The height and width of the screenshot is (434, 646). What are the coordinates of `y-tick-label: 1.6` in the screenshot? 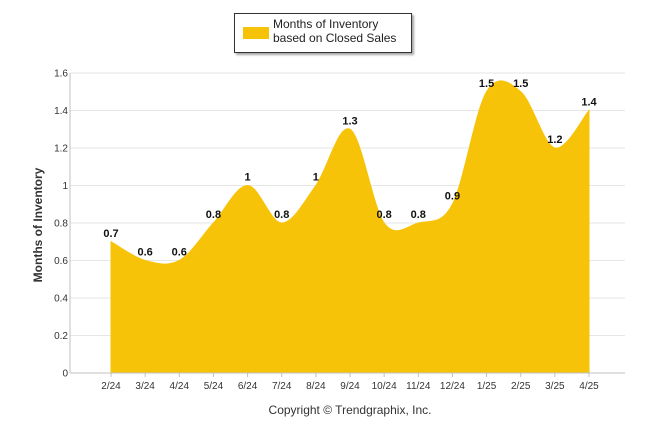 It's located at (61, 74).